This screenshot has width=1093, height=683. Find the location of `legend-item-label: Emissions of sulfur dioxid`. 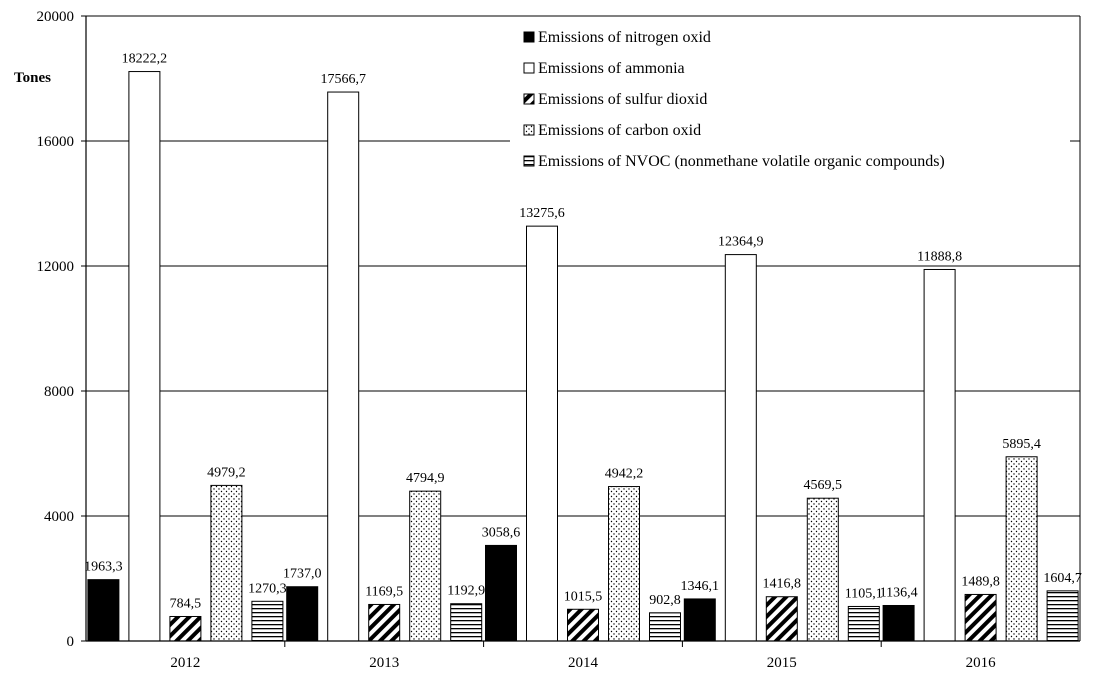

legend-item-label: Emissions of sulfur dioxid is located at coordinates (622, 99).